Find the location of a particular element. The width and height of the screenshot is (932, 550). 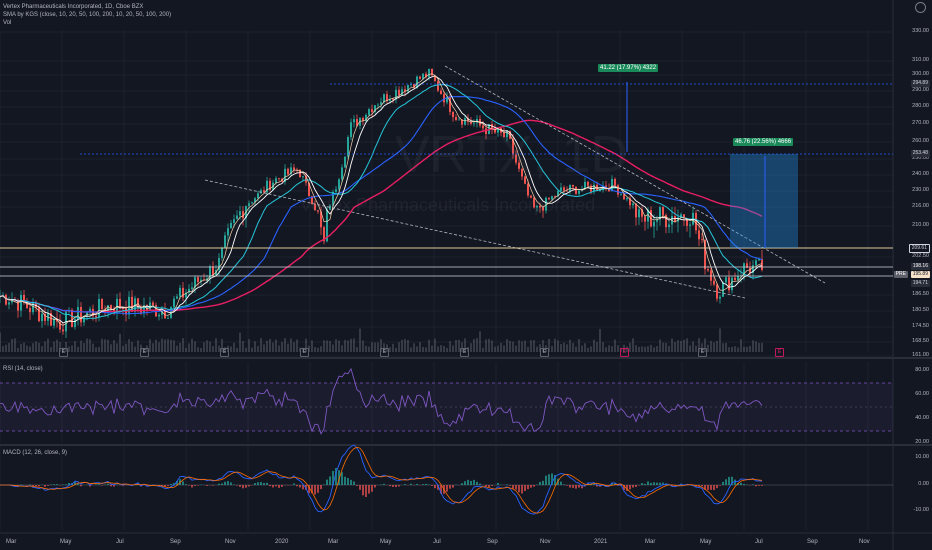

price-axis-tick: 168.50 is located at coordinates (920, 341).